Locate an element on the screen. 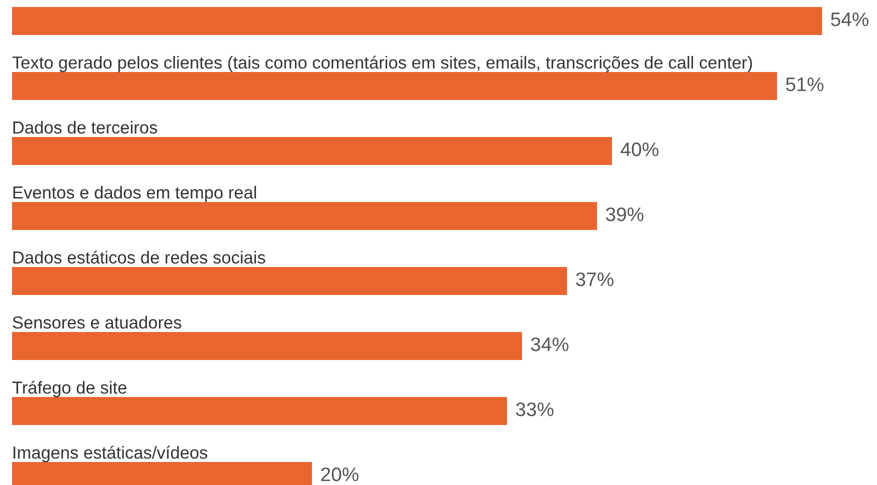 The width and height of the screenshot is (877, 485). y-tick-label: Tráfego de site is located at coordinates (69, 389).